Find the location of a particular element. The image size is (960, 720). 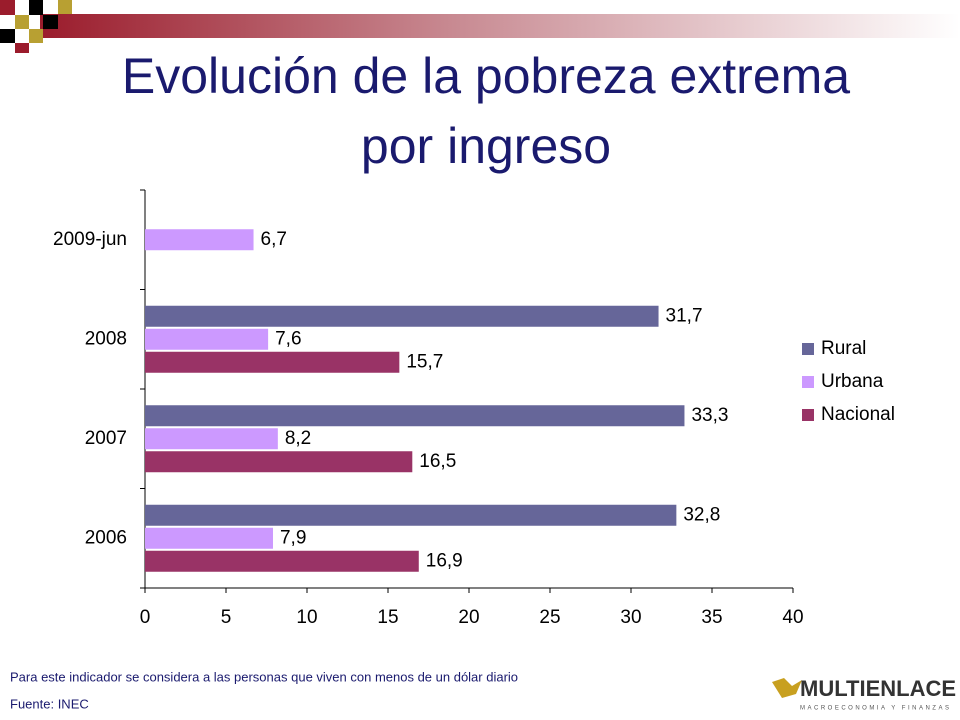

value-label: 32,8 is located at coordinates (701, 514).